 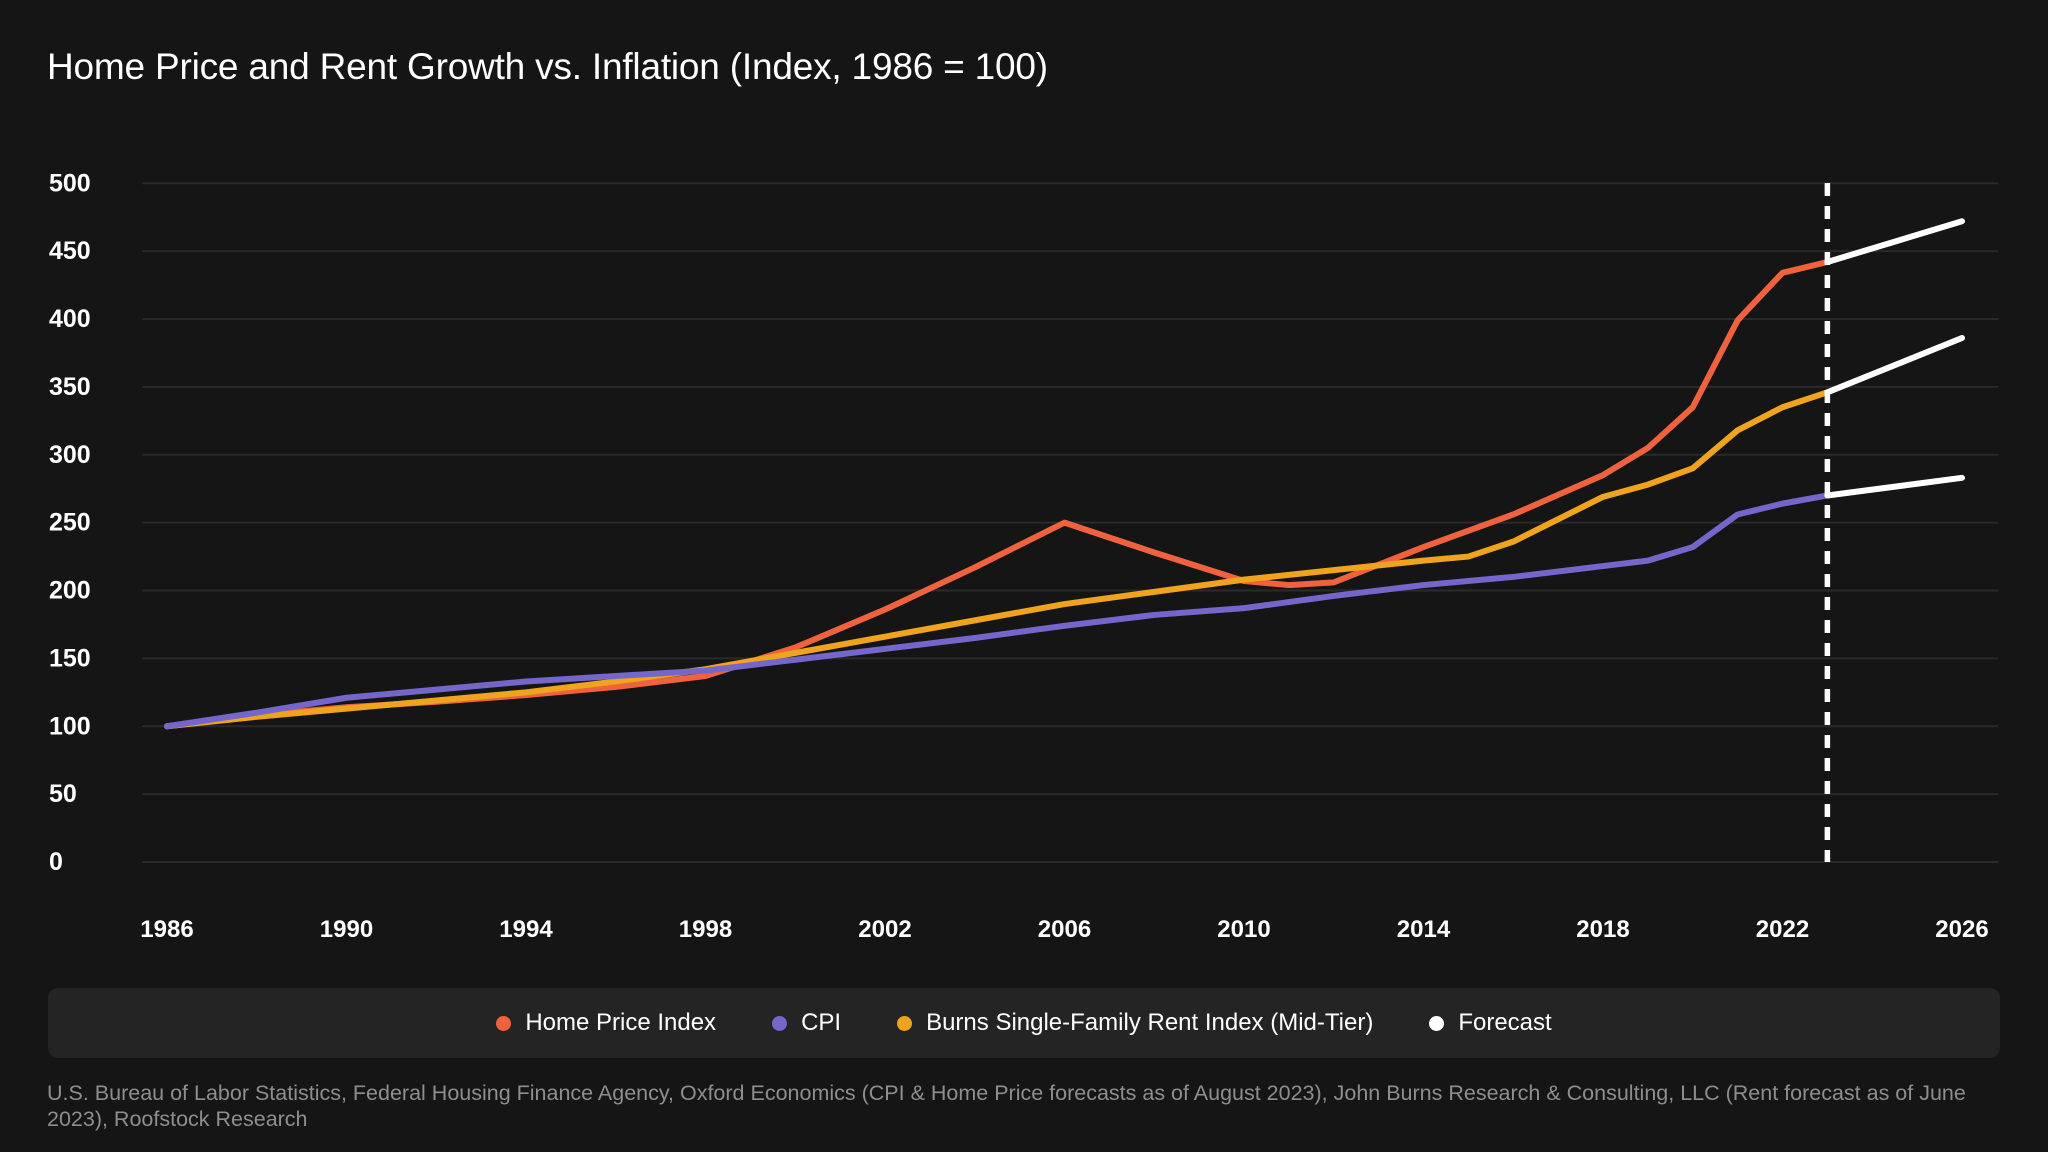 I want to click on legend-item-cpi: CPI, so click(x=806, y=1023).